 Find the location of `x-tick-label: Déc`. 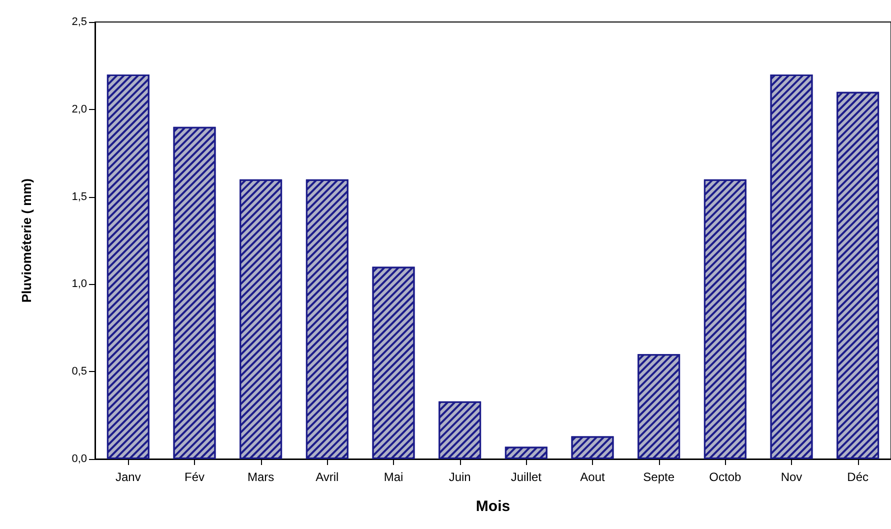

x-tick-label: Déc is located at coordinates (858, 477).